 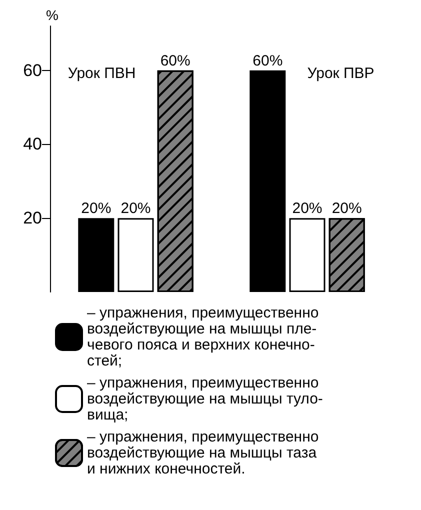 I want to click on y-tick-label: 20, so click(x=32, y=218).